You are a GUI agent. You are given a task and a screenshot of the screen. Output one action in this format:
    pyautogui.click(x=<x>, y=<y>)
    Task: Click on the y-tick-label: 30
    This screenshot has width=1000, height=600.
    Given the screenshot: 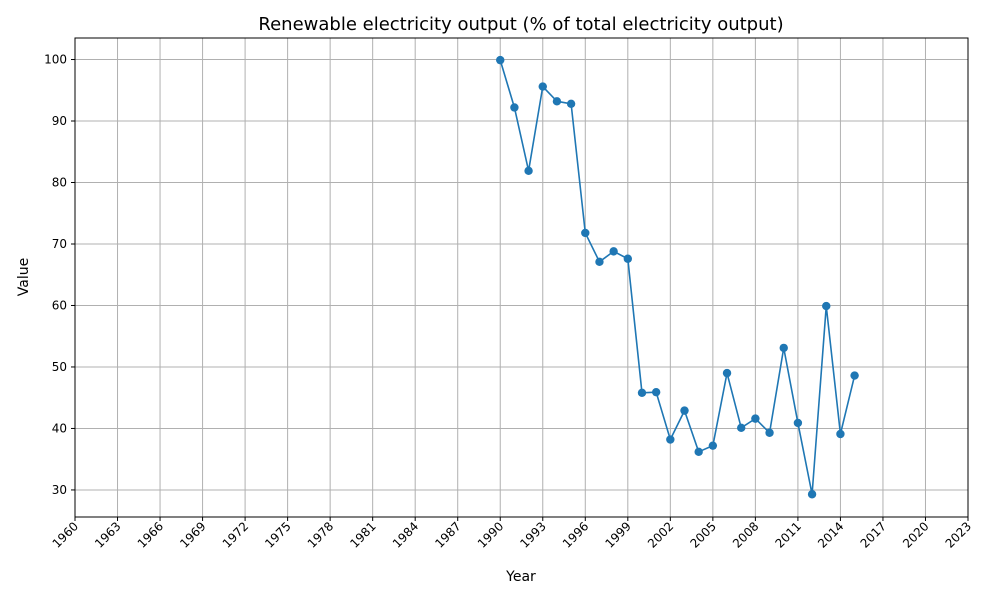 What is the action you would take?
    pyautogui.click(x=59, y=490)
    